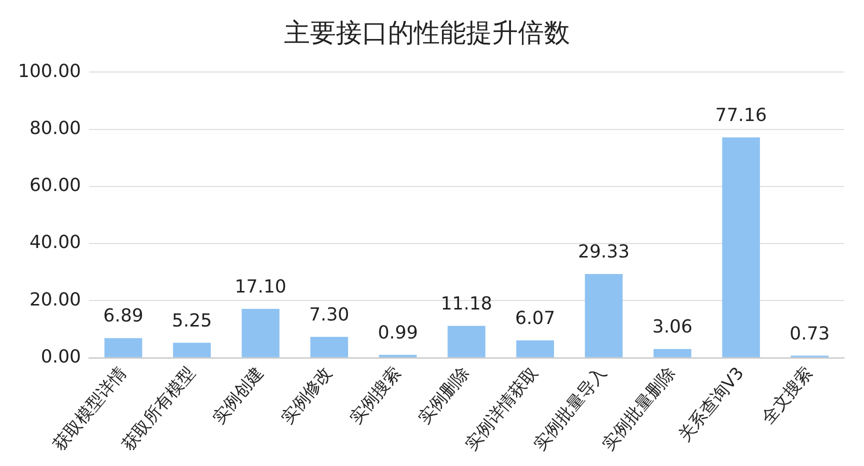 Image resolution: width=864 pixels, height=466 pixels. I want to click on data-label: 0.73, so click(810, 333).